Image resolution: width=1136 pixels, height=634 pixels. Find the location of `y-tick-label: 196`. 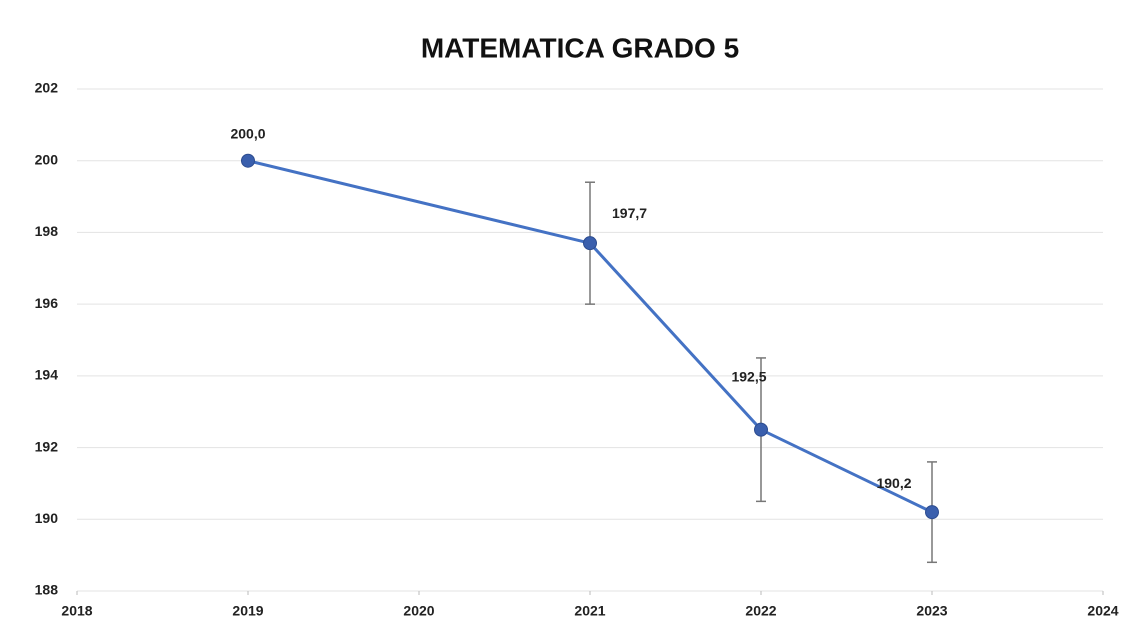

y-tick-label: 196 is located at coordinates (47, 303).